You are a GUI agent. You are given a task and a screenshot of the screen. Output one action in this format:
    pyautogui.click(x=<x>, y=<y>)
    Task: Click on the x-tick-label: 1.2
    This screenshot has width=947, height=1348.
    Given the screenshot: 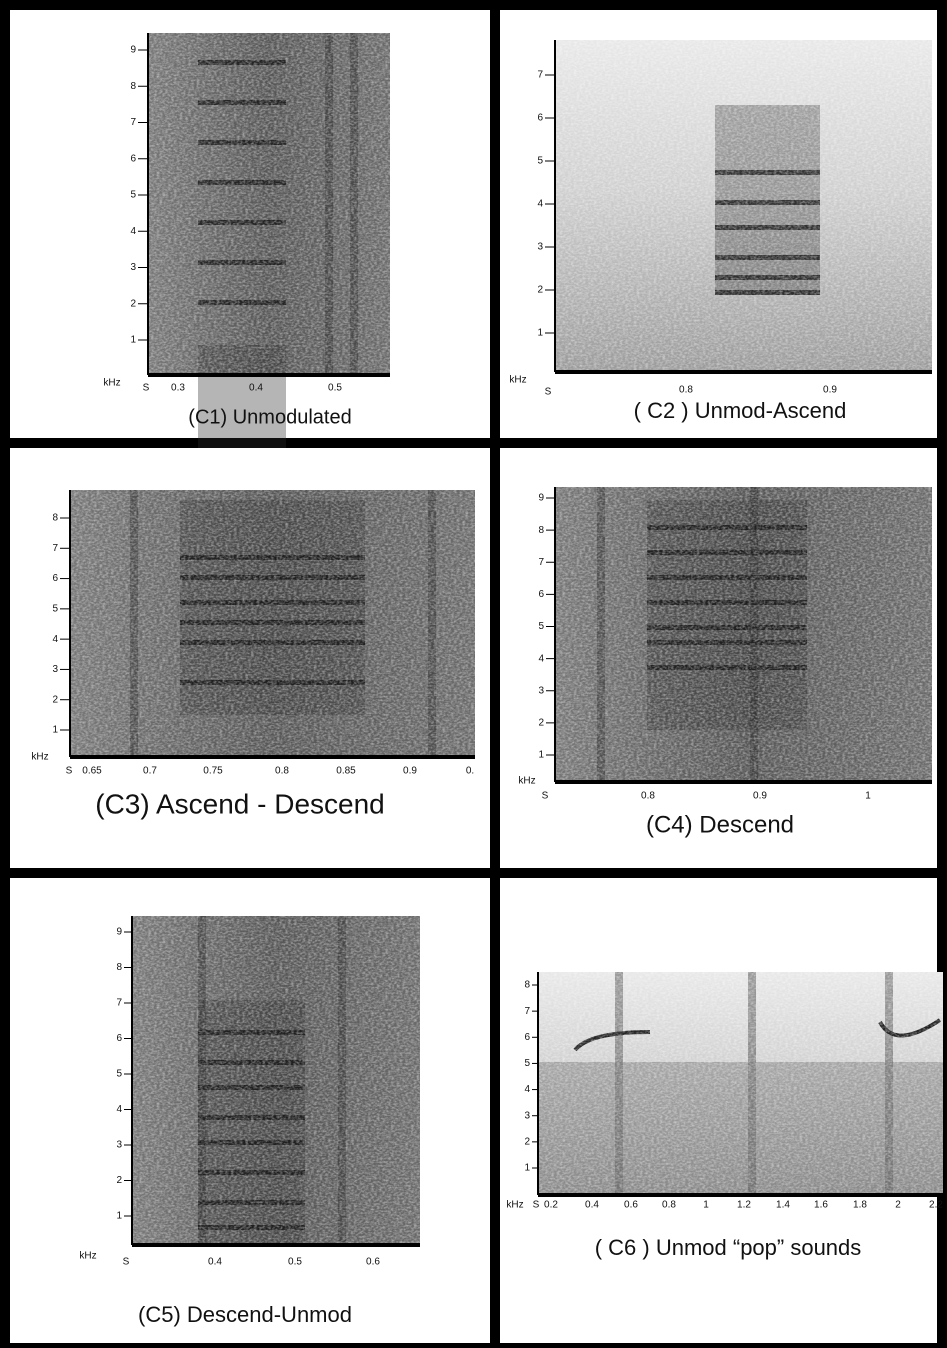 What is the action you would take?
    pyautogui.click(x=744, y=1205)
    